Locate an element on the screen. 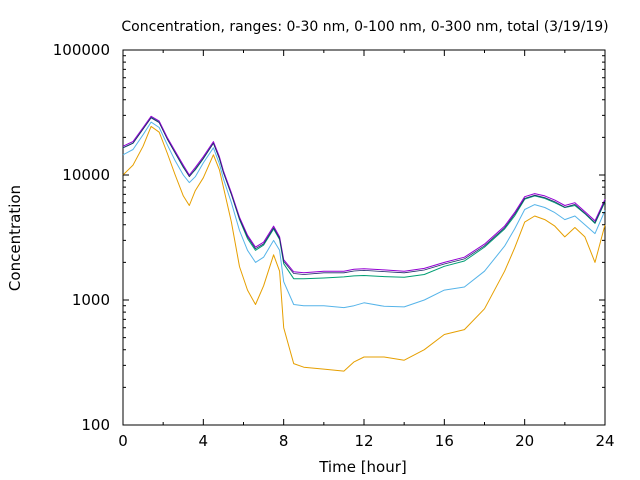 This screenshot has height=480, width=640. x-tick-label: 8 is located at coordinates (284, 441).